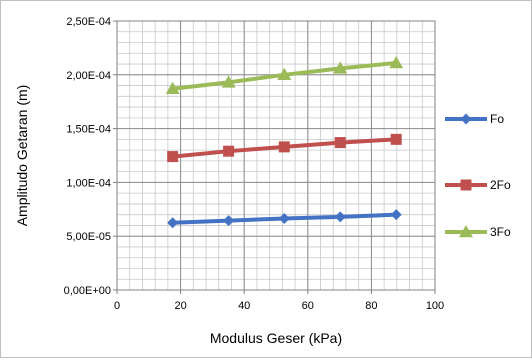 This screenshot has height=362, width=532. What do you see at coordinates (87, 291) in the screenshot?
I see `y-tick-label: 0,00E+00` at bounding box center [87, 291].